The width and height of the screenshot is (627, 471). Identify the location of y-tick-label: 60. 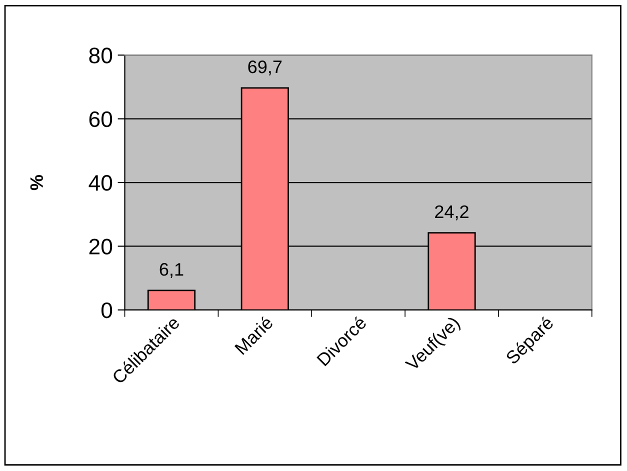
(100, 119).